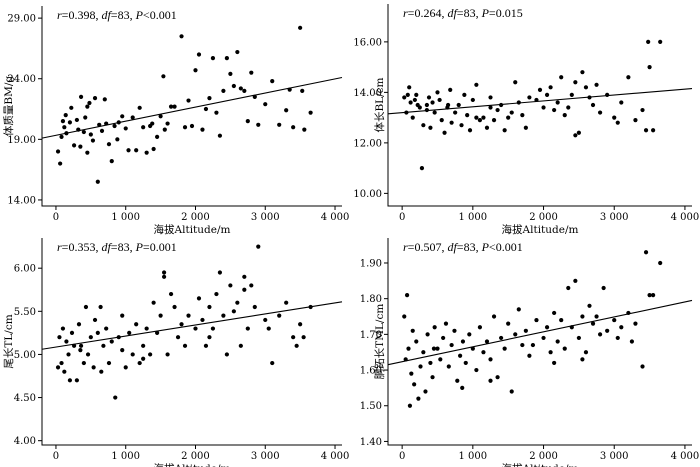 The width and height of the screenshot is (700, 467). Describe the element at coordinates (59, 15) in the screenshot. I see `stat-r-label: r` at that location.